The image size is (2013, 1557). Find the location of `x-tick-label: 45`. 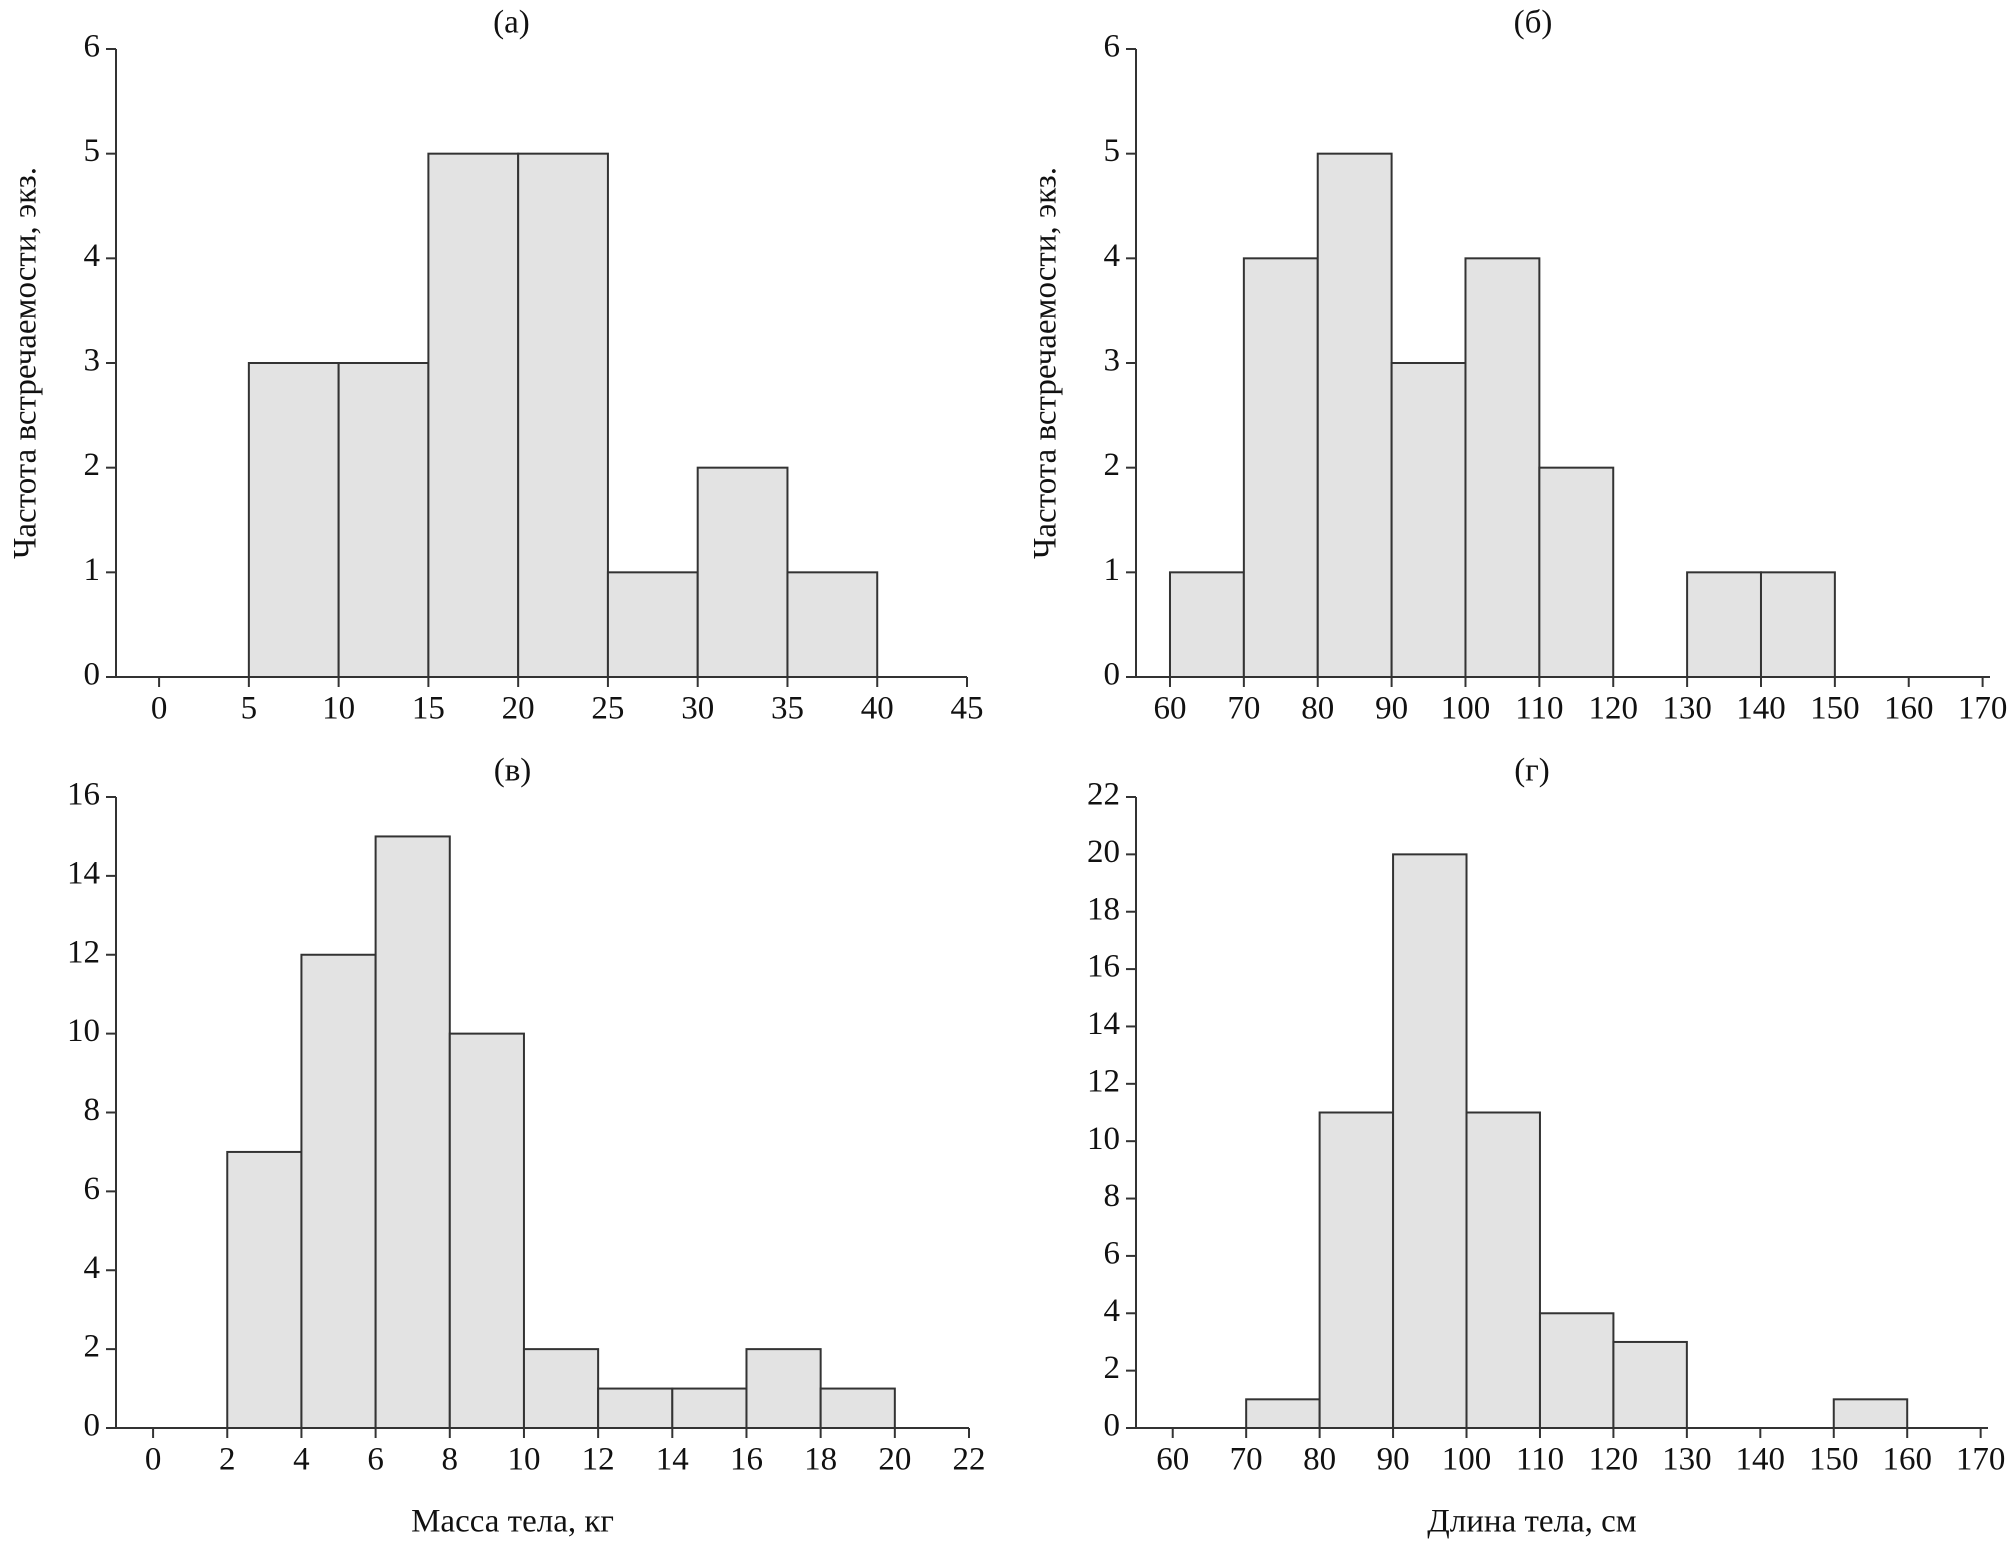

x-tick-label: 45 is located at coordinates (967, 709).